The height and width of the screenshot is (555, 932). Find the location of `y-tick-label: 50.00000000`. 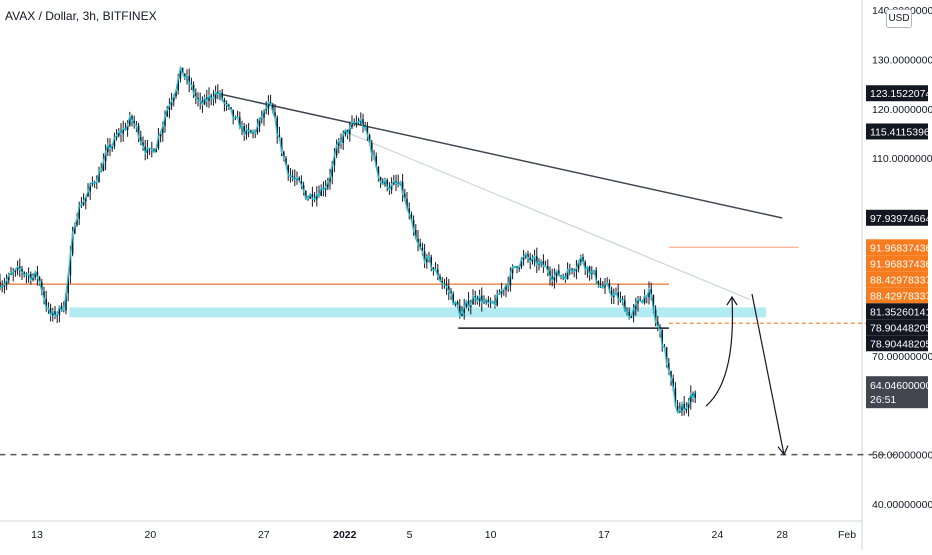

y-tick-label: 50.00000000 is located at coordinates (902, 456).